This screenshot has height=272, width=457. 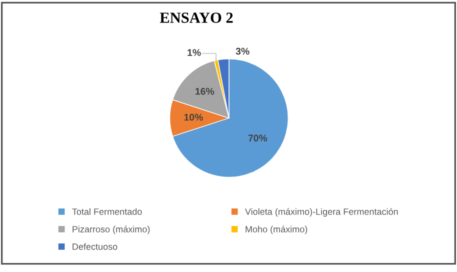 I want to click on pie-slice, so click(x=230, y=118).